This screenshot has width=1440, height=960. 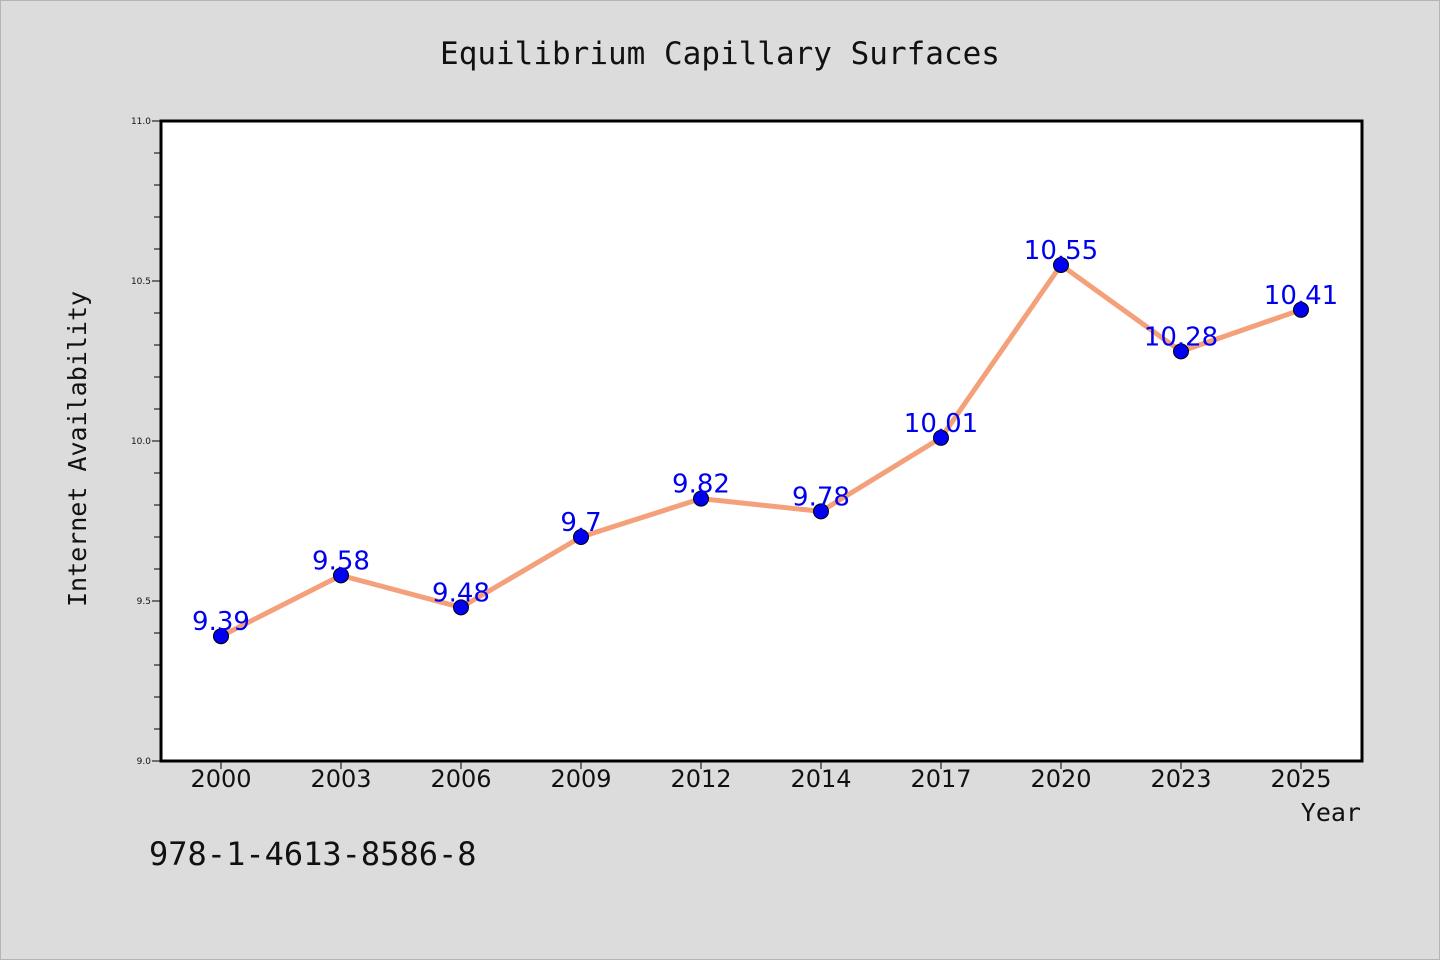 What do you see at coordinates (340, 779) in the screenshot?
I see `x-tick-label: 2003` at bounding box center [340, 779].